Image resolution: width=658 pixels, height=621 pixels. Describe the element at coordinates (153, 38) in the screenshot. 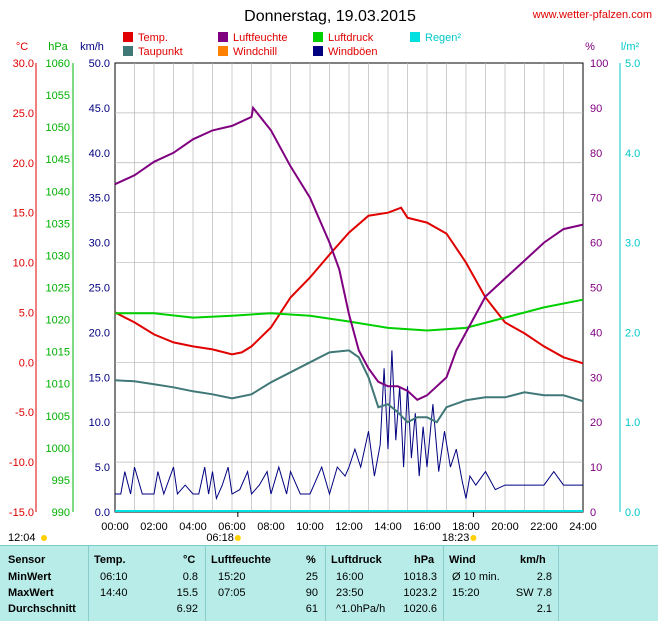

I see `legend-label: Temp.` at that location.